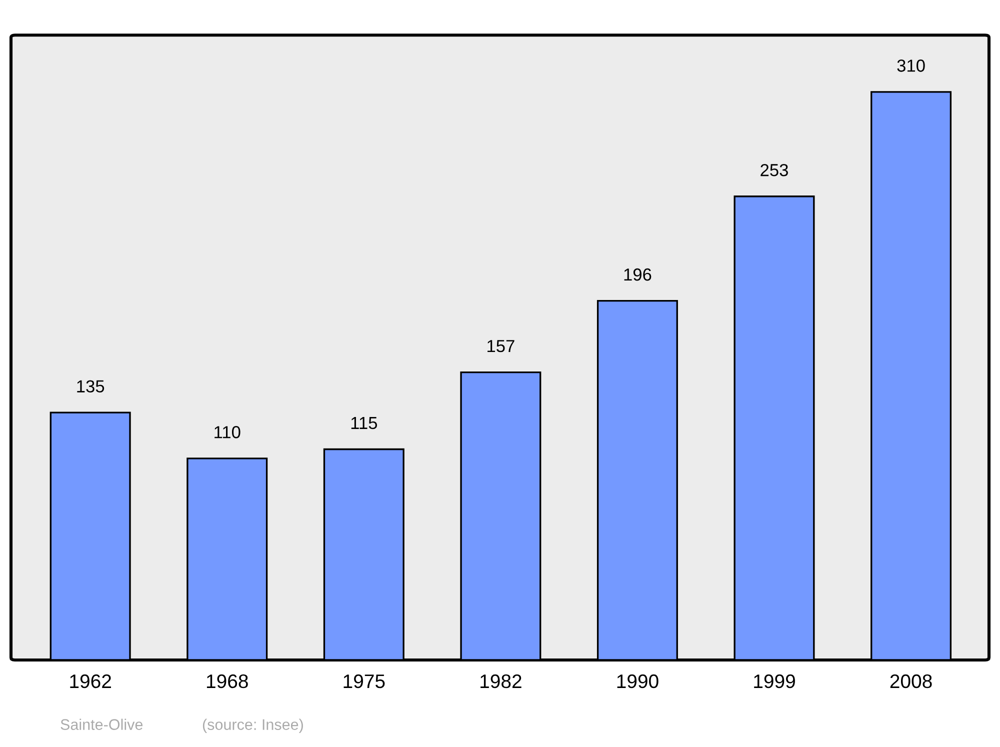  Describe the element at coordinates (637, 681) in the screenshot. I see `x-tick-label: 1990` at that location.